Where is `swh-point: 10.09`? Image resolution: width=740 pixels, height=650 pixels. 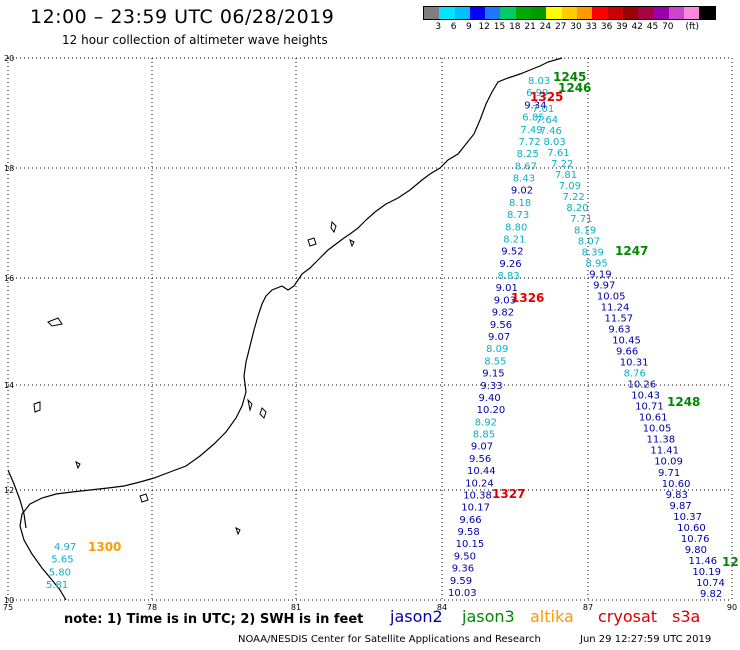
swh-point: 10.09 is located at coordinates (668, 462).